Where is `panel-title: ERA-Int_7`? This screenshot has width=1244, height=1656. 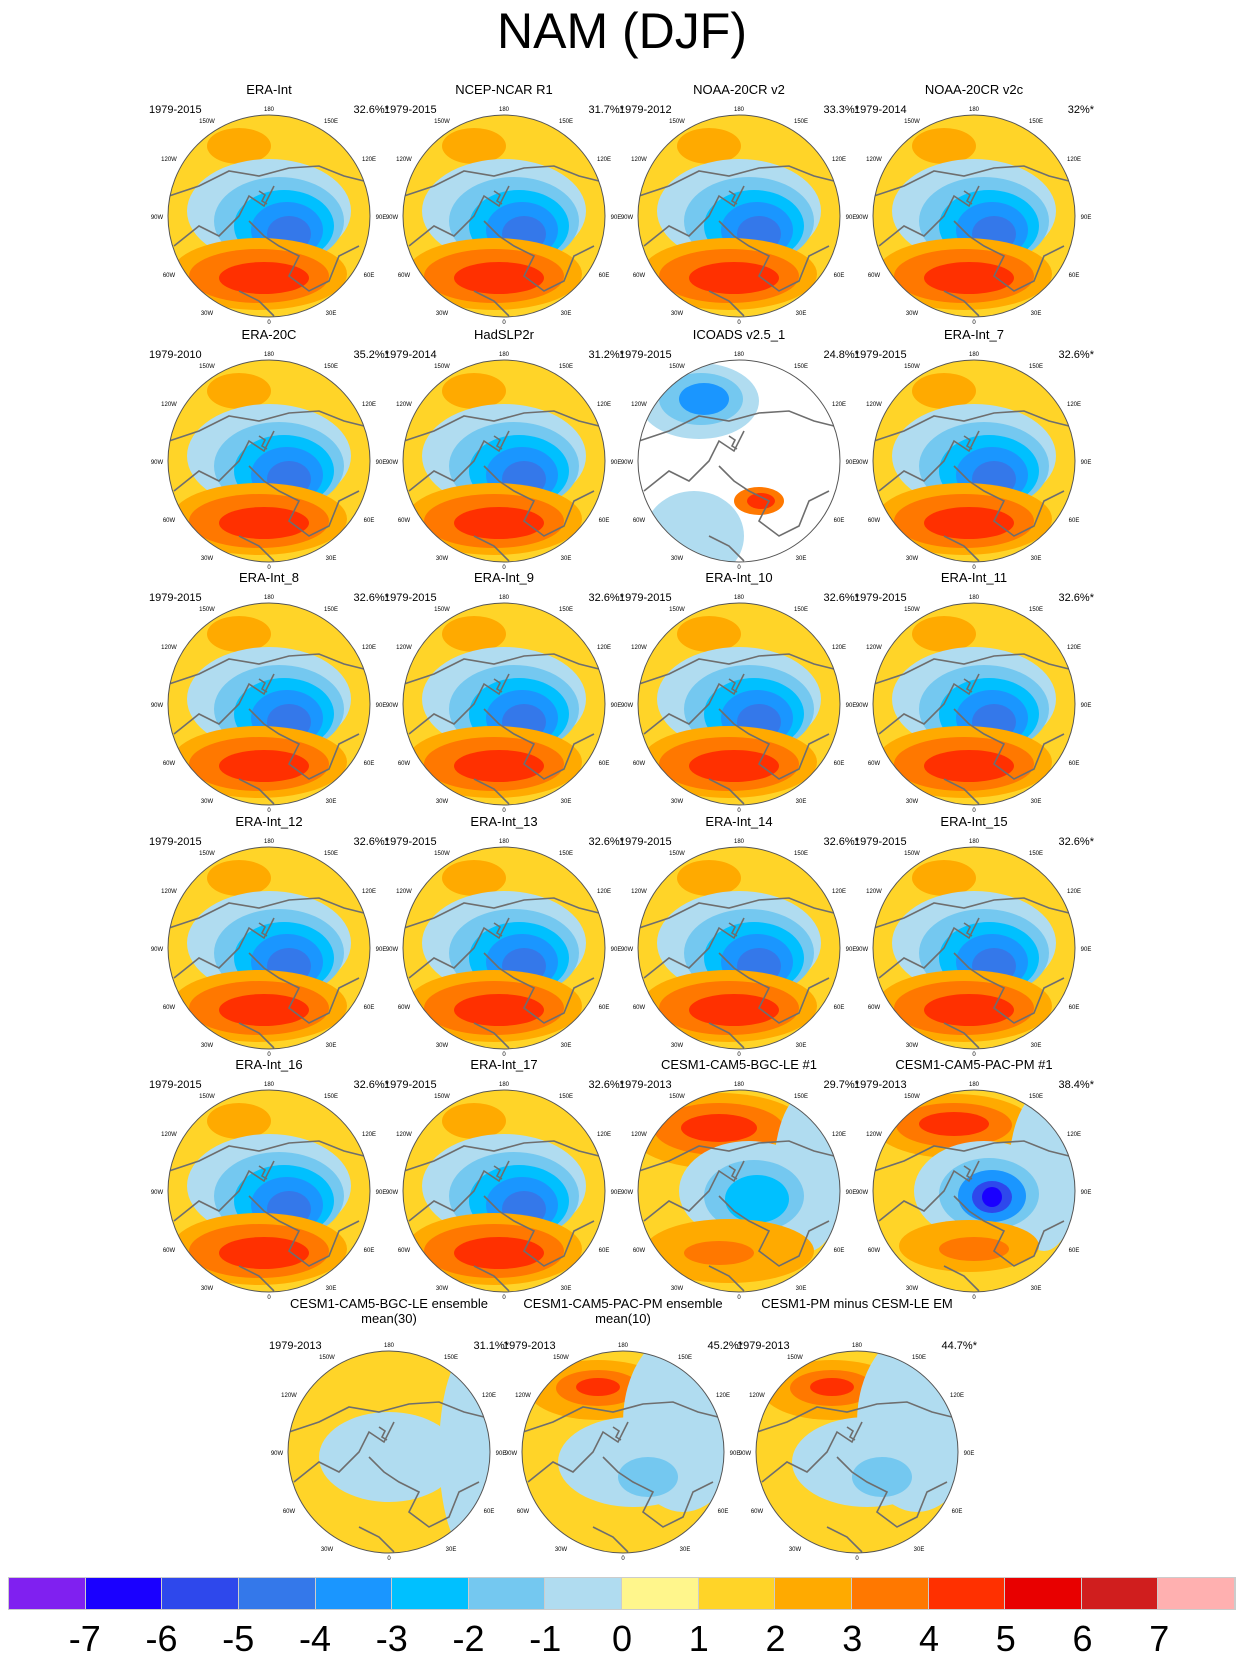
panel-title: ERA-Int_7 is located at coordinates (974, 334).